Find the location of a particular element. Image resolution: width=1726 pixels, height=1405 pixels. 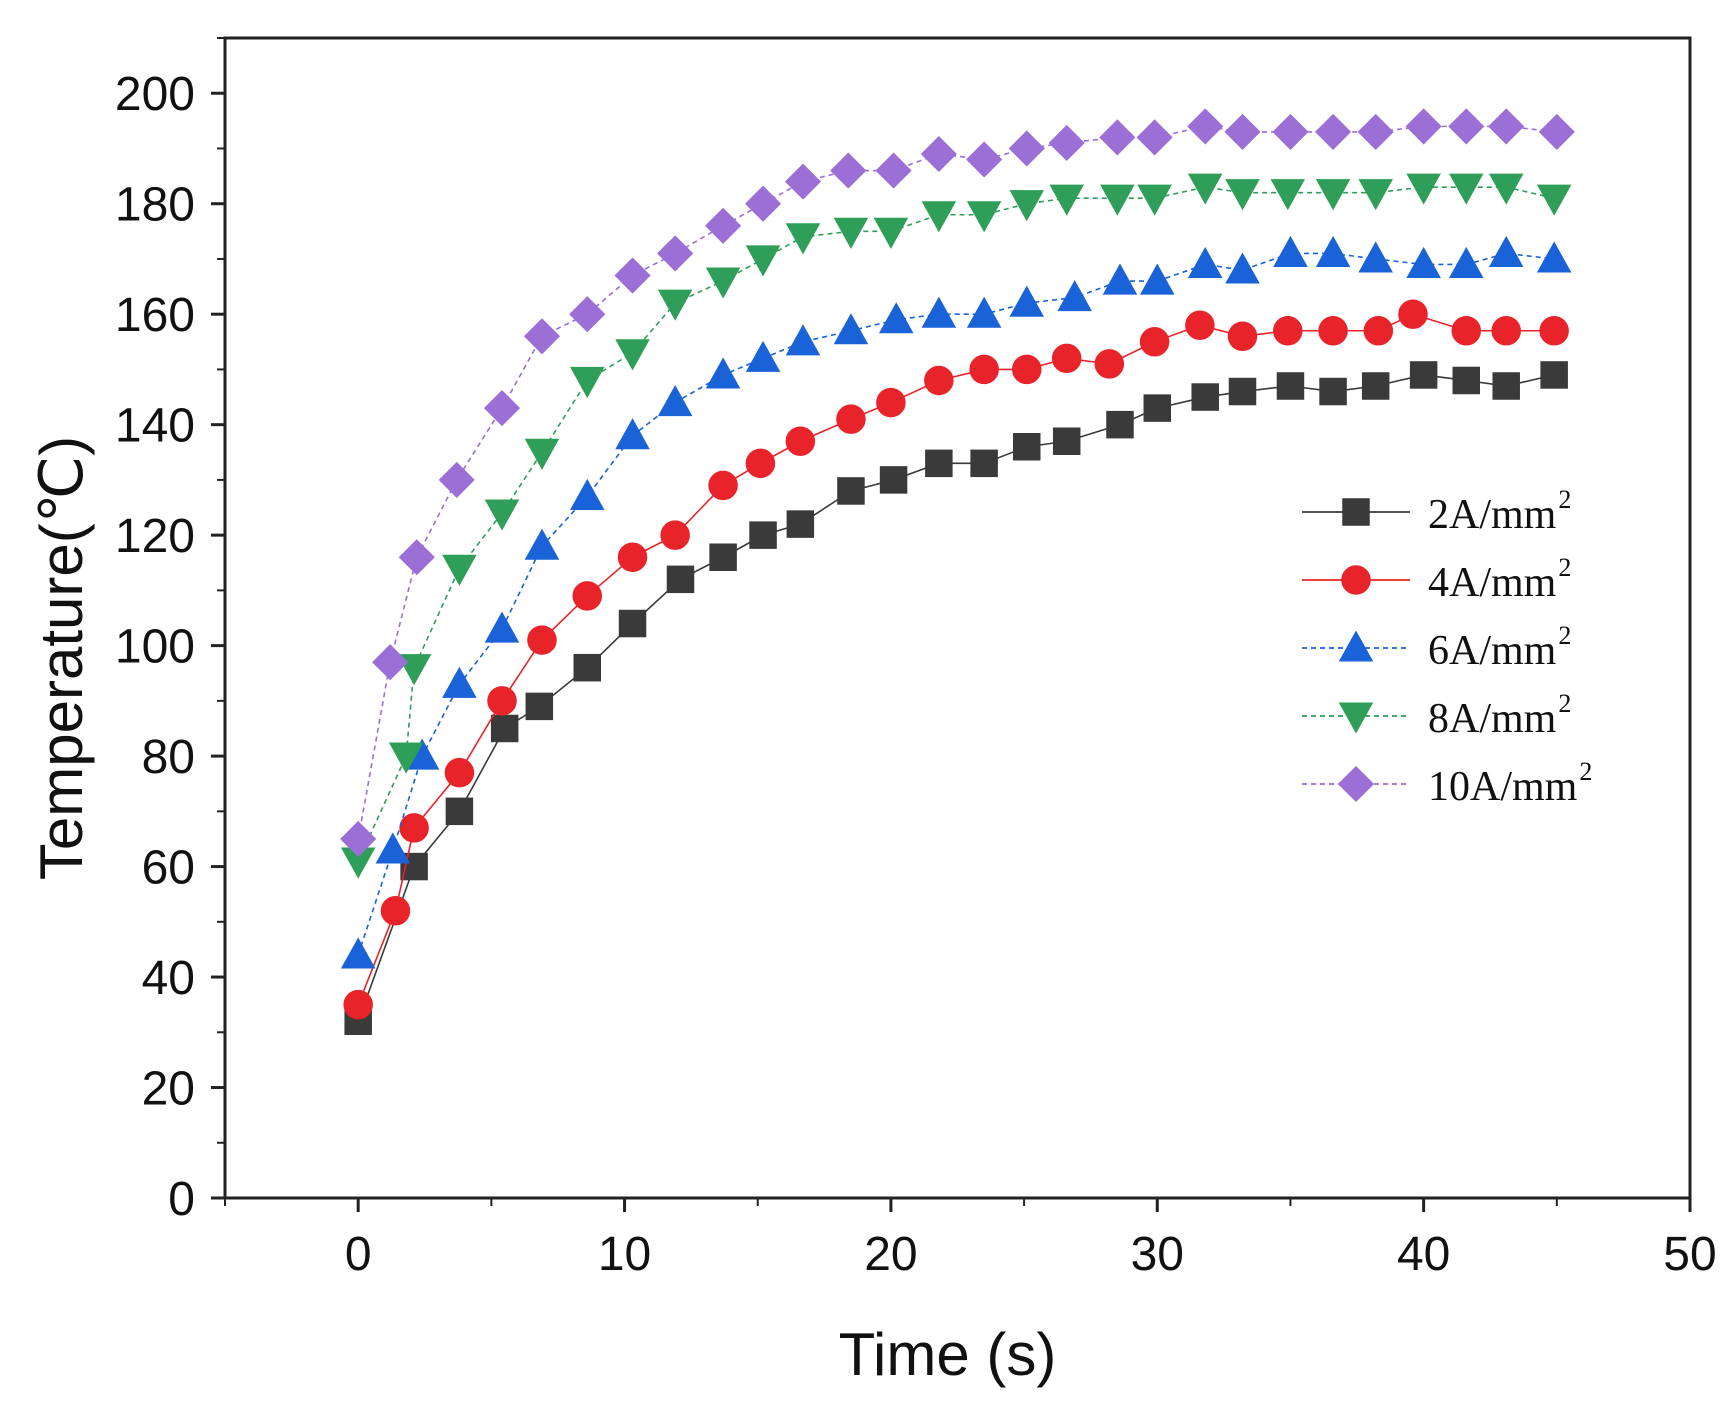

x-axis-title: Time (s) is located at coordinates (948, 1354).